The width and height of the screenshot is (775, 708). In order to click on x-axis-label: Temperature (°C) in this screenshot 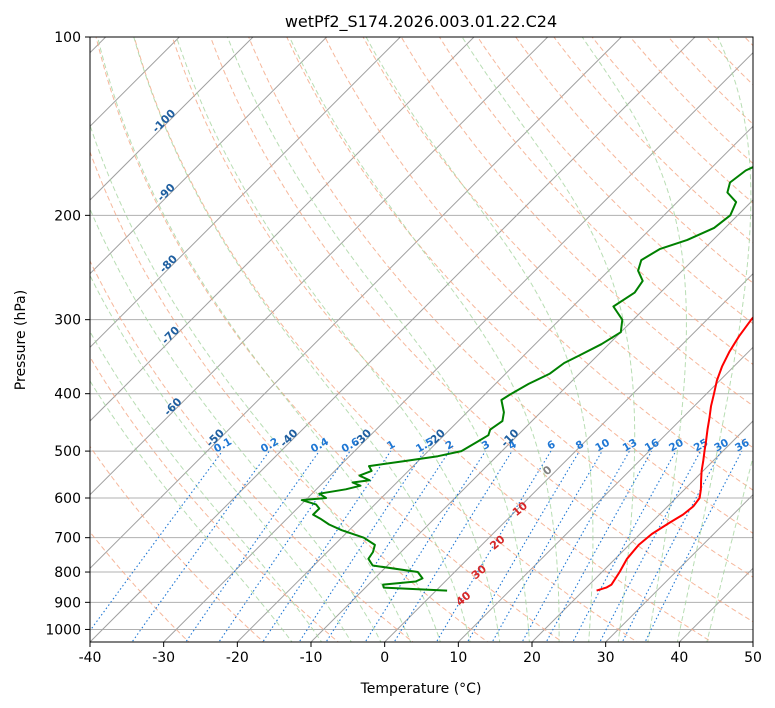, I will do `click(421, 689)`.